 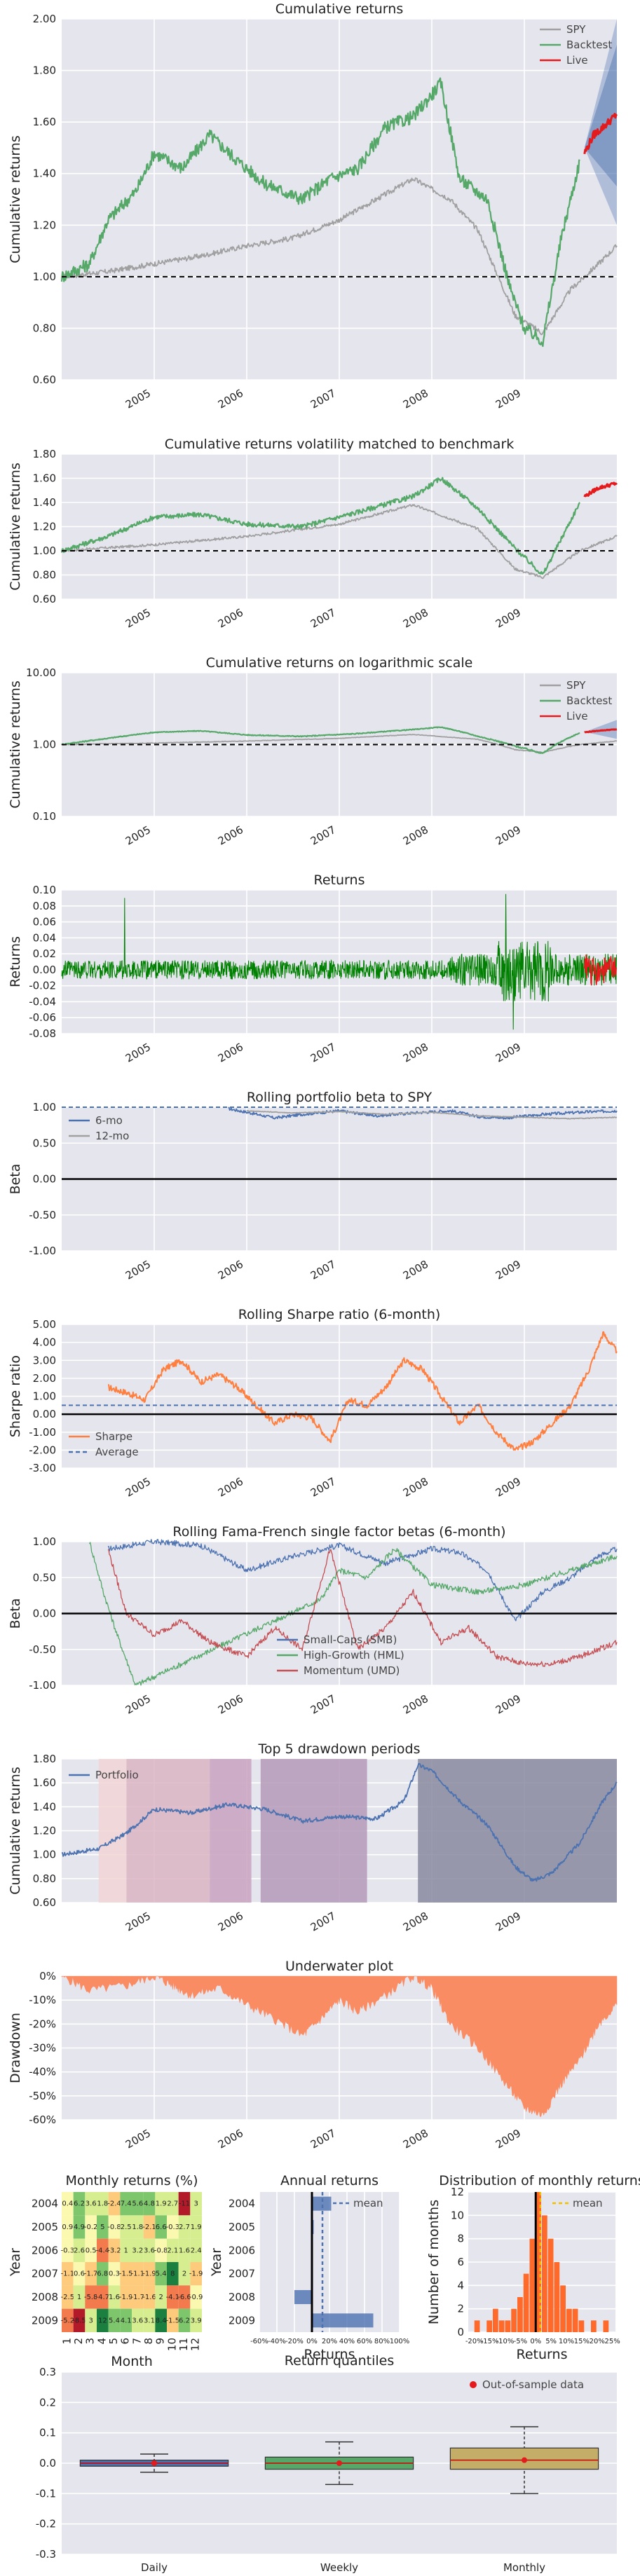 I want to click on chart-title: Underwater plot, so click(x=339, y=1967).